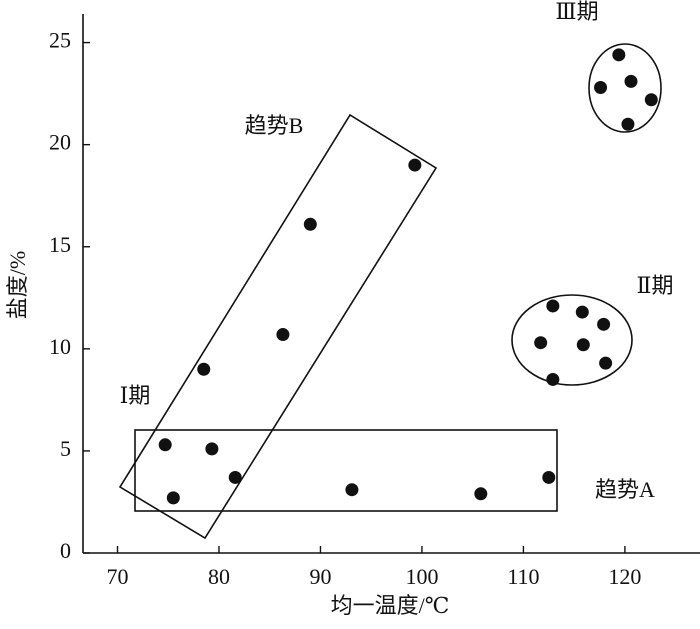  What do you see at coordinates (572, 340) in the screenshot?
I see `stage-2-ellipse` at bounding box center [572, 340].